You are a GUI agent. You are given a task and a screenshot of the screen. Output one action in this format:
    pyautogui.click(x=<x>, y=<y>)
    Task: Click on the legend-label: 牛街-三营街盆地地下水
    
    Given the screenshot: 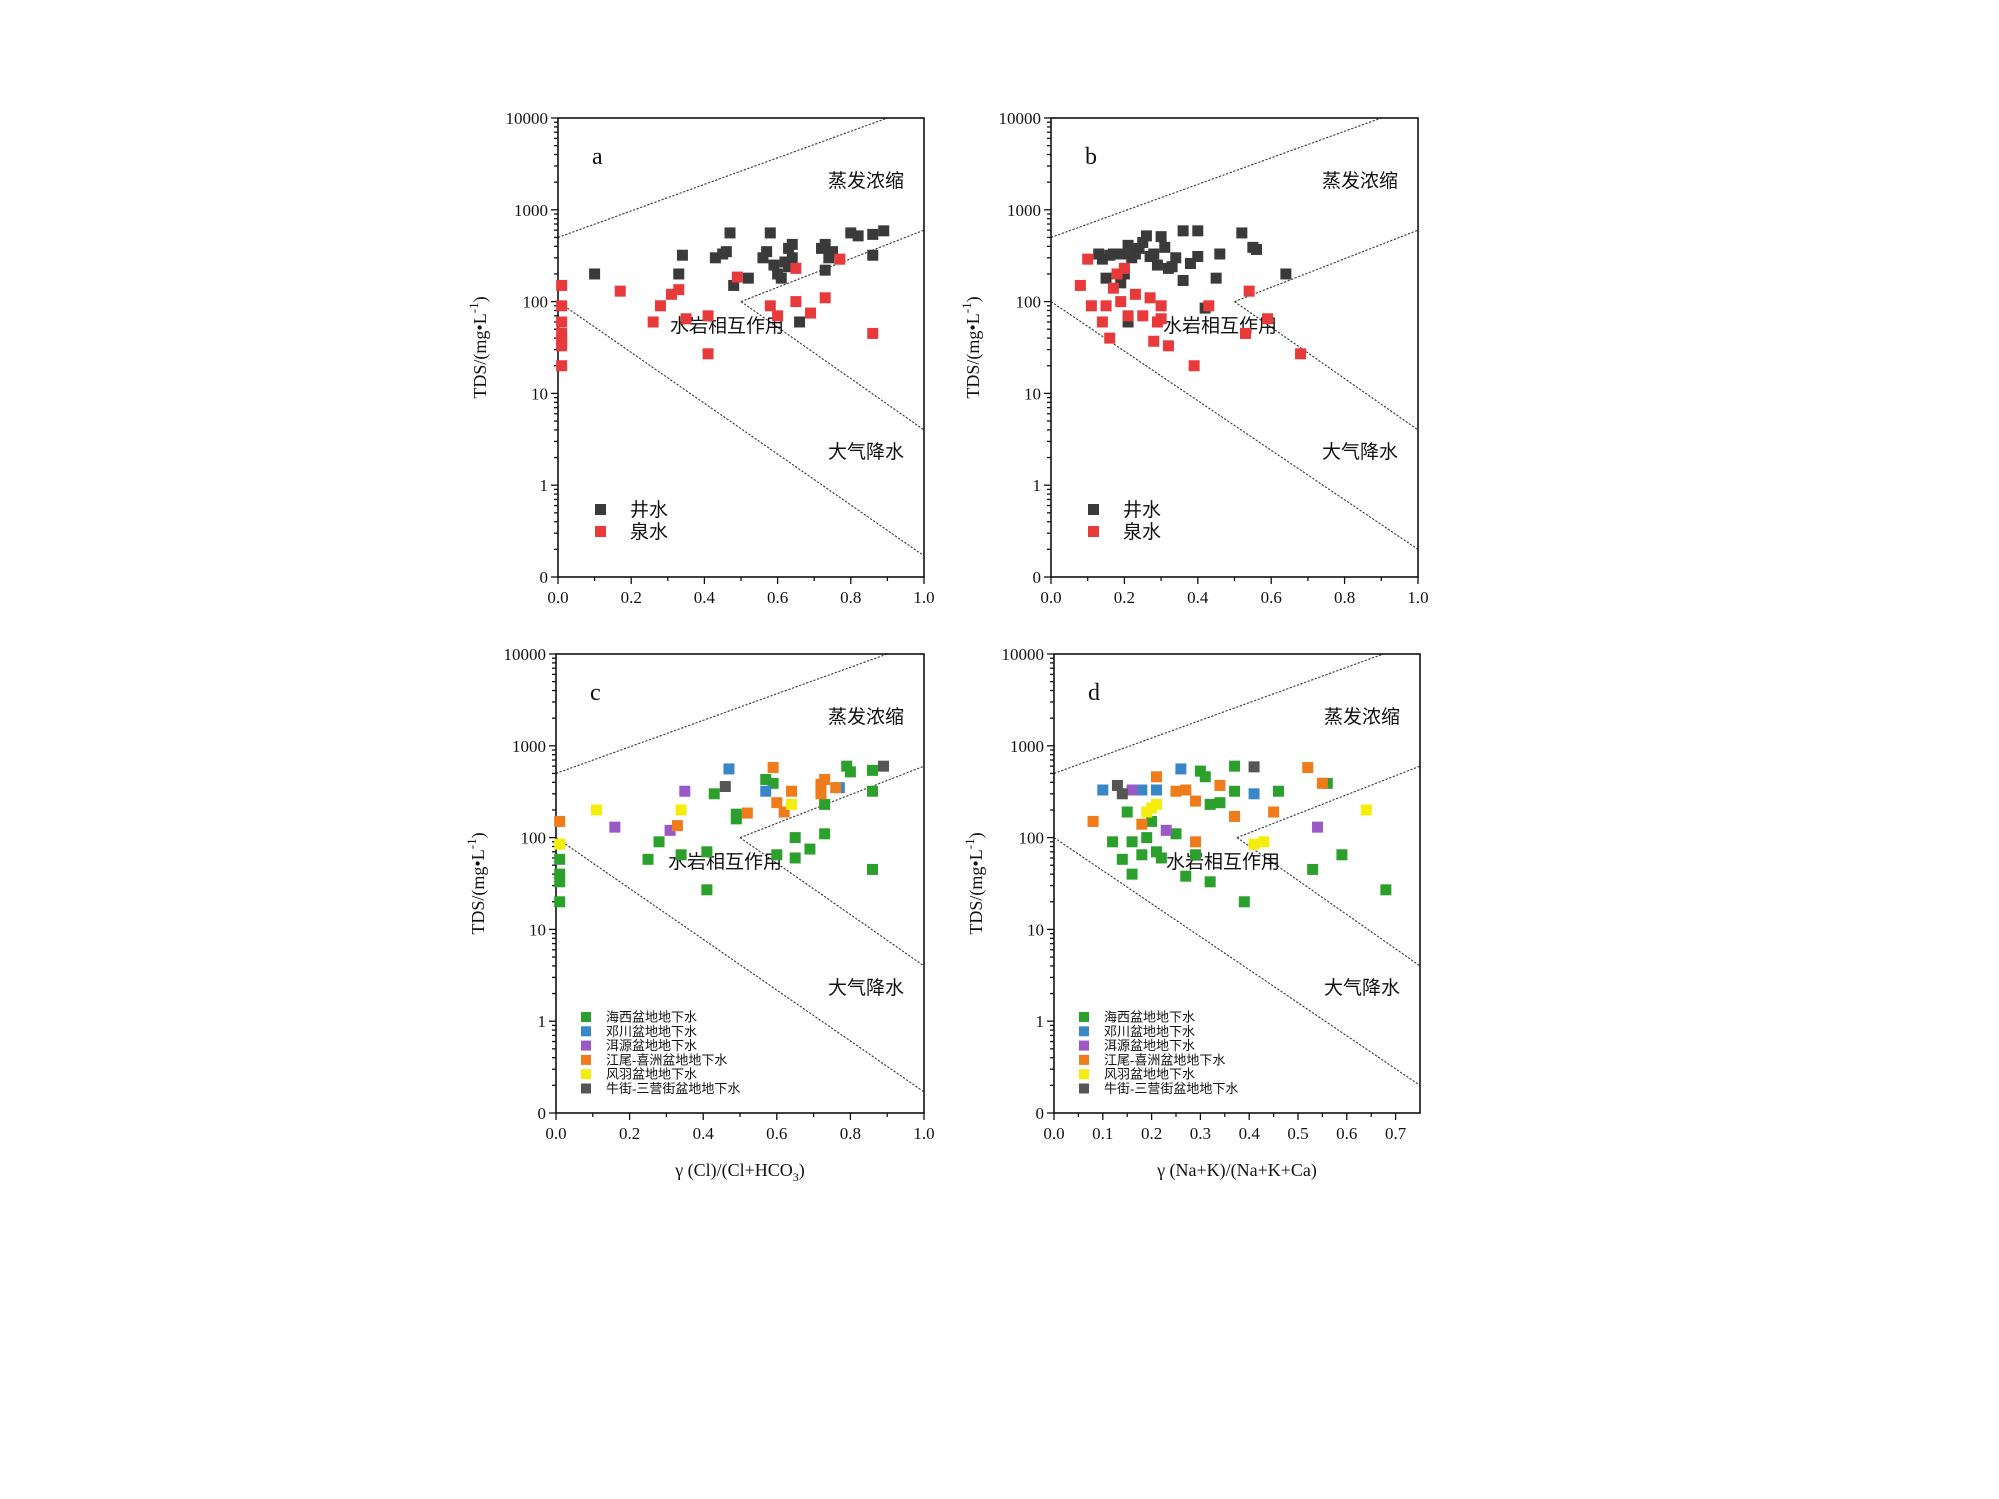 What is the action you would take?
    pyautogui.click(x=673, y=1088)
    